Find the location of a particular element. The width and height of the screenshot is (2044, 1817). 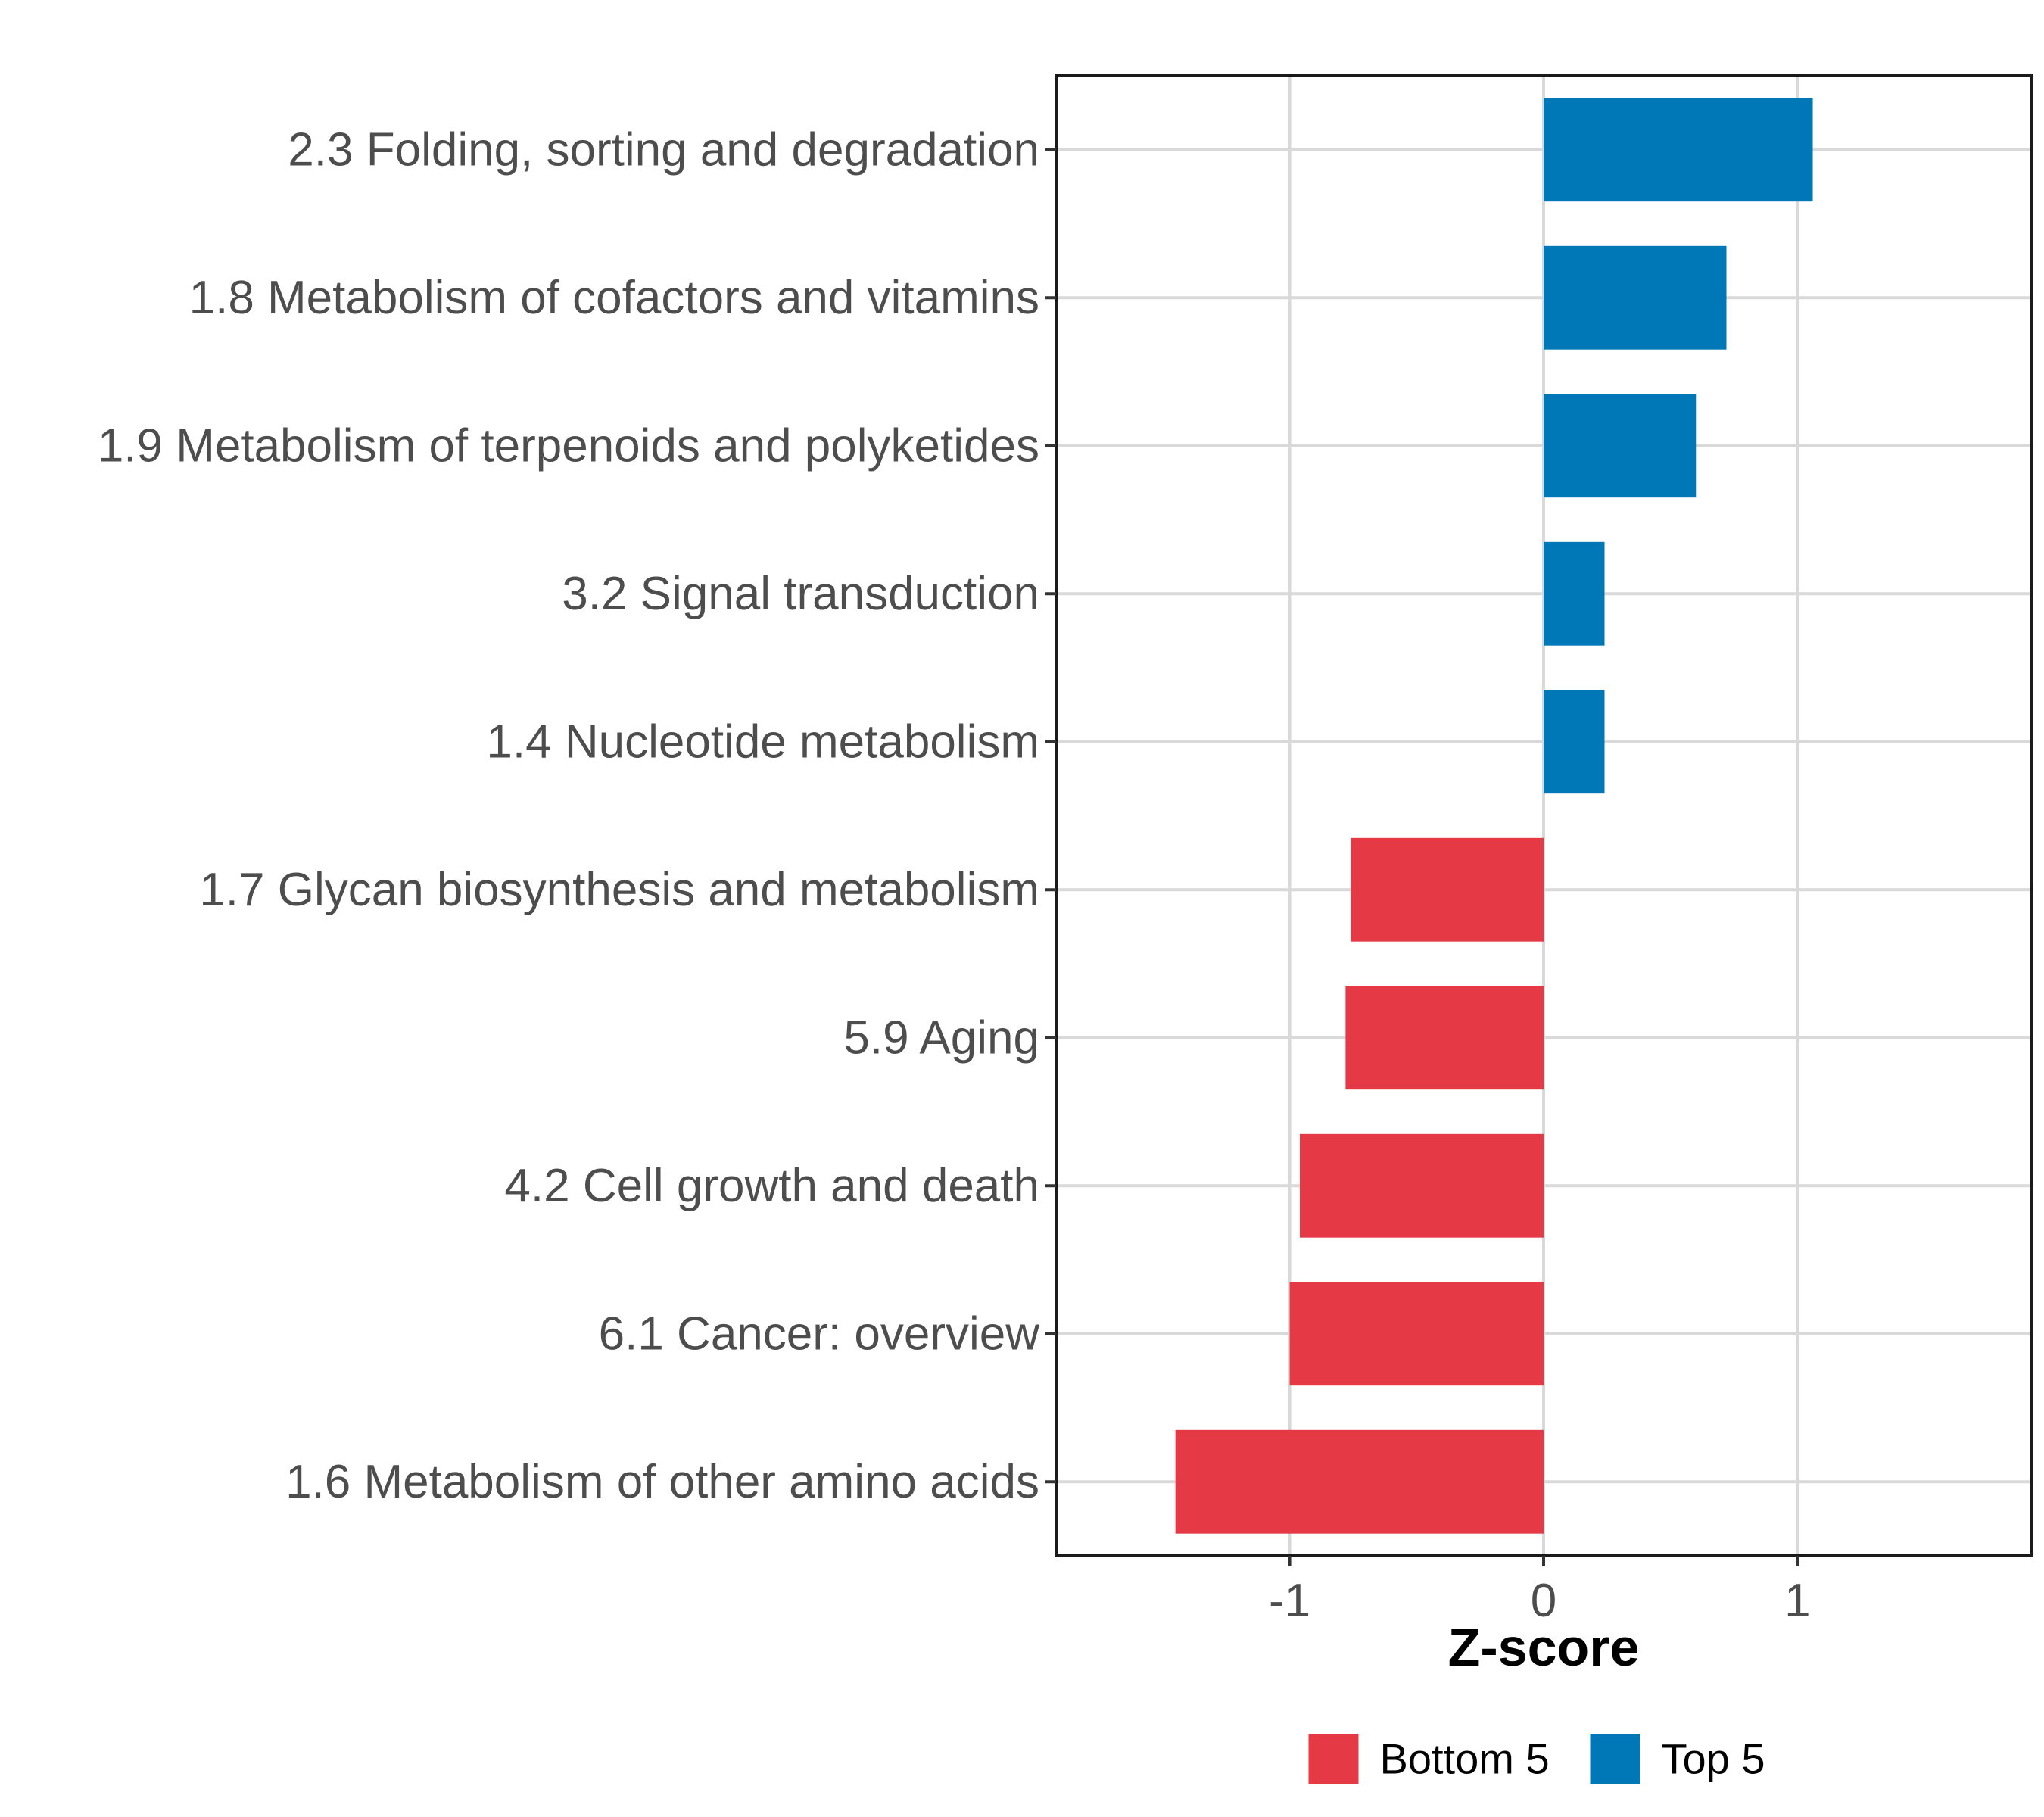

legend-label: Bottom 5 is located at coordinates (1465, 1759).